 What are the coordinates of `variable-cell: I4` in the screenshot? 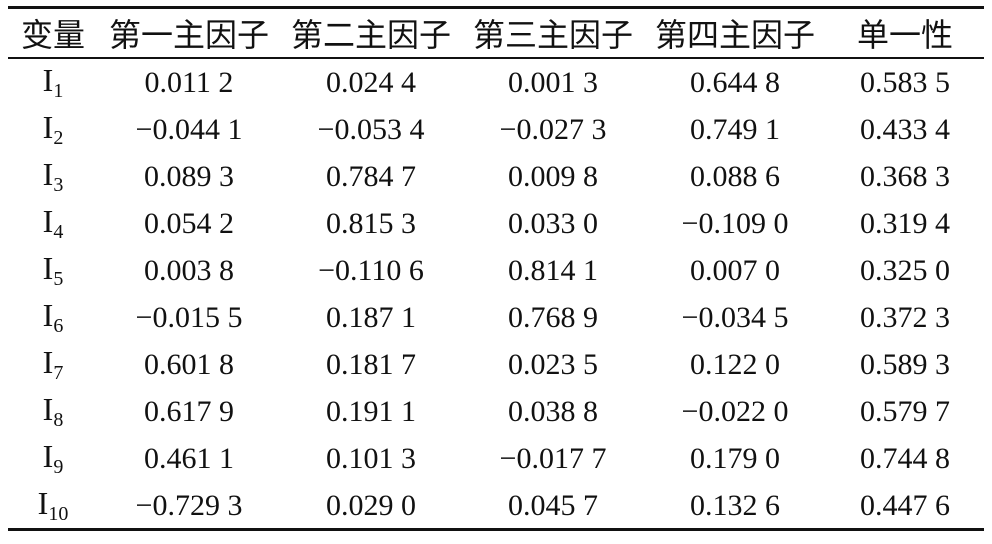 It's located at (53, 223).